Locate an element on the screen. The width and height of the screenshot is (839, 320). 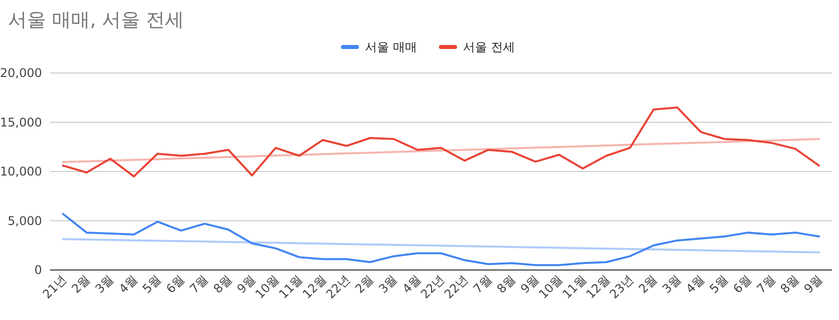
chart-title: 서울 매매, 서울 전세 is located at coordinates (96, 20).